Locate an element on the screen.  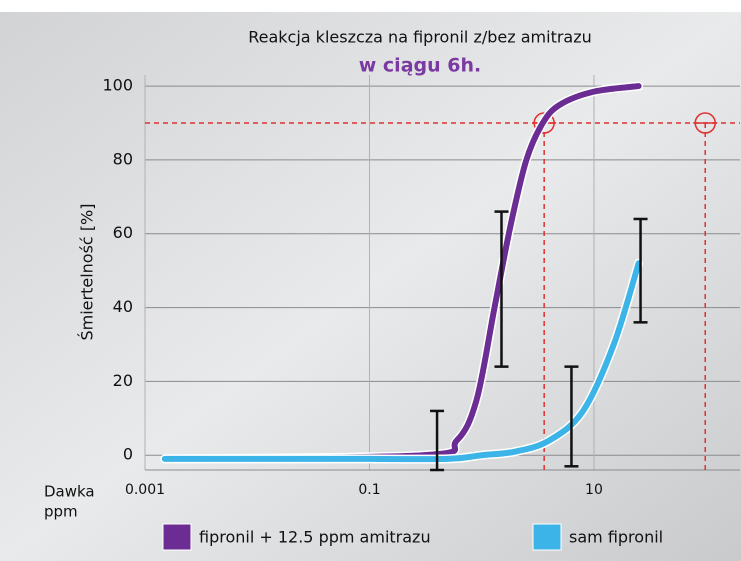
x-tick-label: 0.001 is located at coordinates (145, 490).